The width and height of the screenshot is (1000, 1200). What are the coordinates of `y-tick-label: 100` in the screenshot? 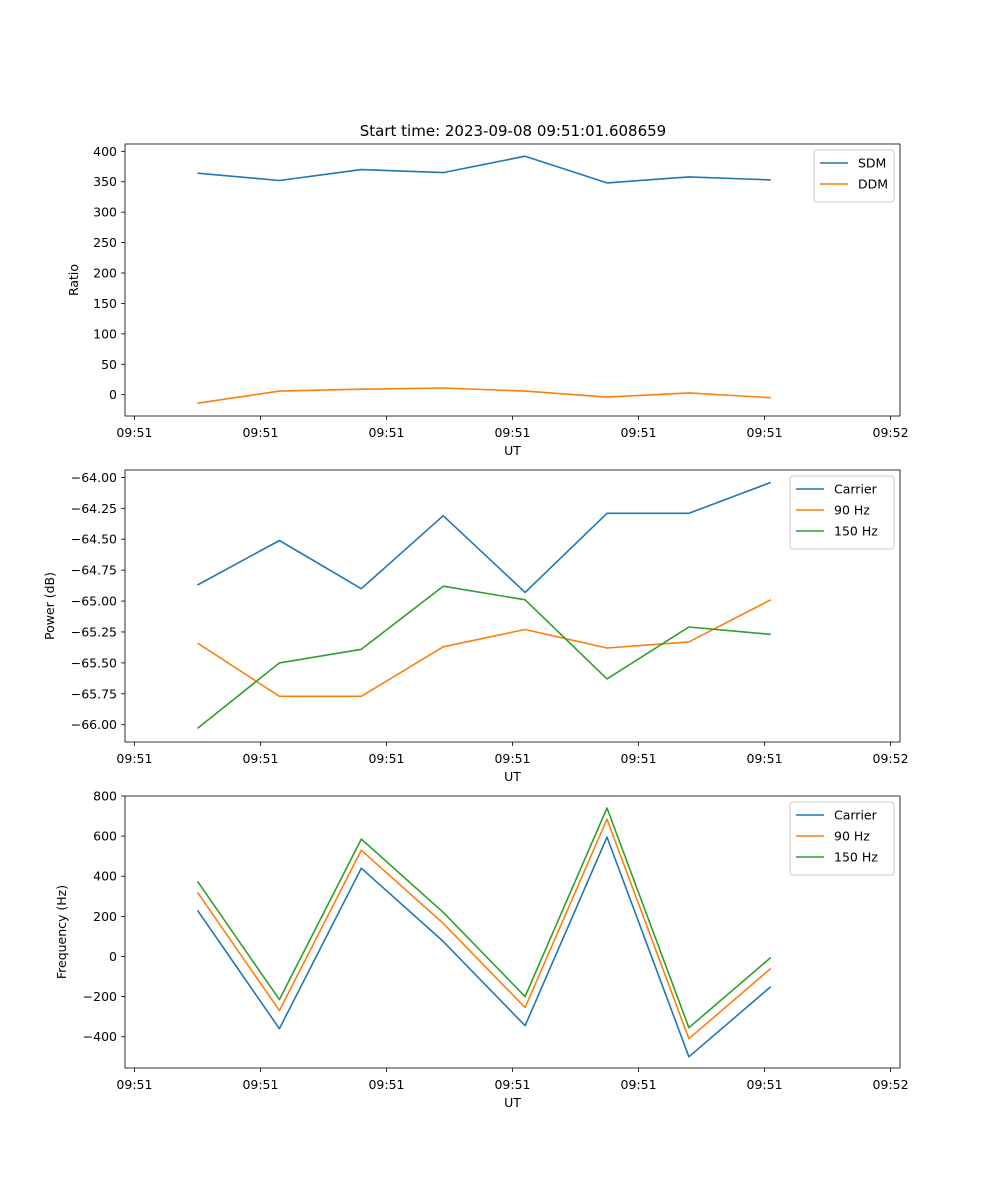 It's located at (105, 333).